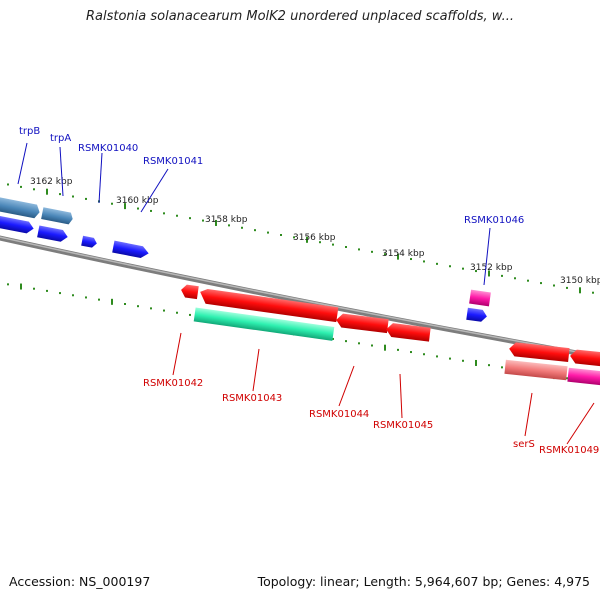  I want to click on gene-serS-upper, so click(539, 352).